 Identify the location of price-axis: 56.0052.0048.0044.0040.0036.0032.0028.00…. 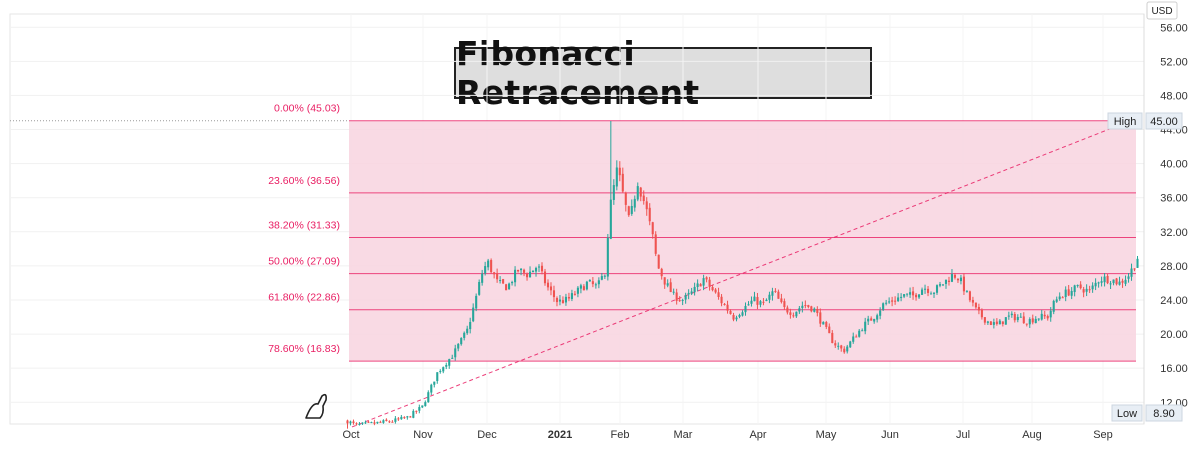
(1165, 212).